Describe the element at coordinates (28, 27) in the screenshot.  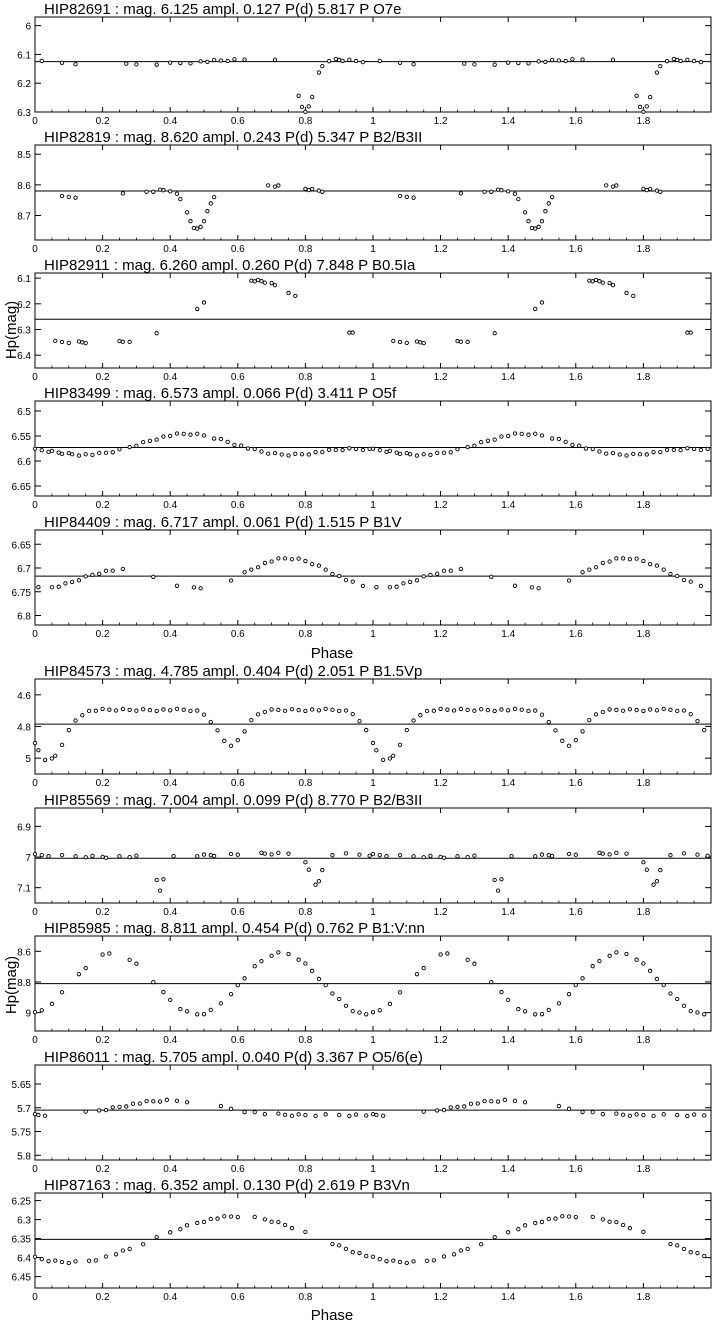
I see `y-tick-label: 6` at that location.